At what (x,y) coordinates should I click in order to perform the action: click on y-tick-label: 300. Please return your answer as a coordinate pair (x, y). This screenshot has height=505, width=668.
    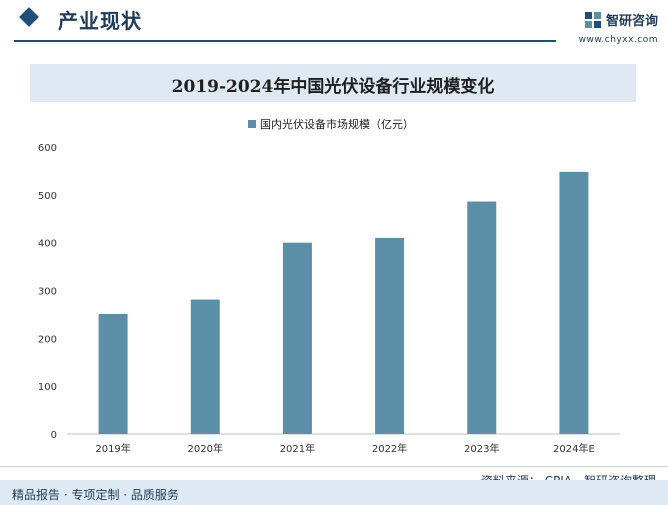
    Looking at the image, I should click on (47, 292).